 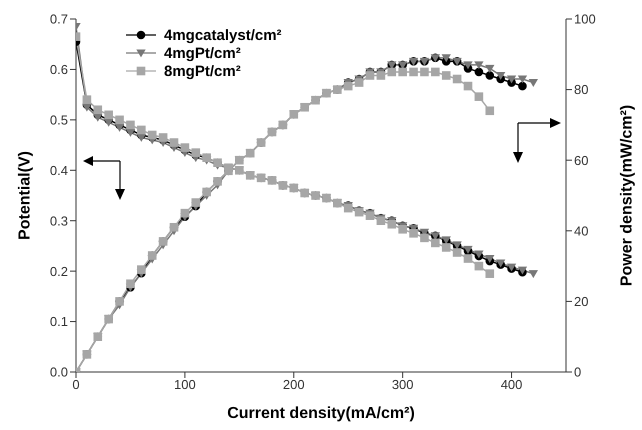 What do you see at coordinates (25, 195) in the screenshot?
I see `y-axis-title: Potential(V)` at bounding box center [25, 195].